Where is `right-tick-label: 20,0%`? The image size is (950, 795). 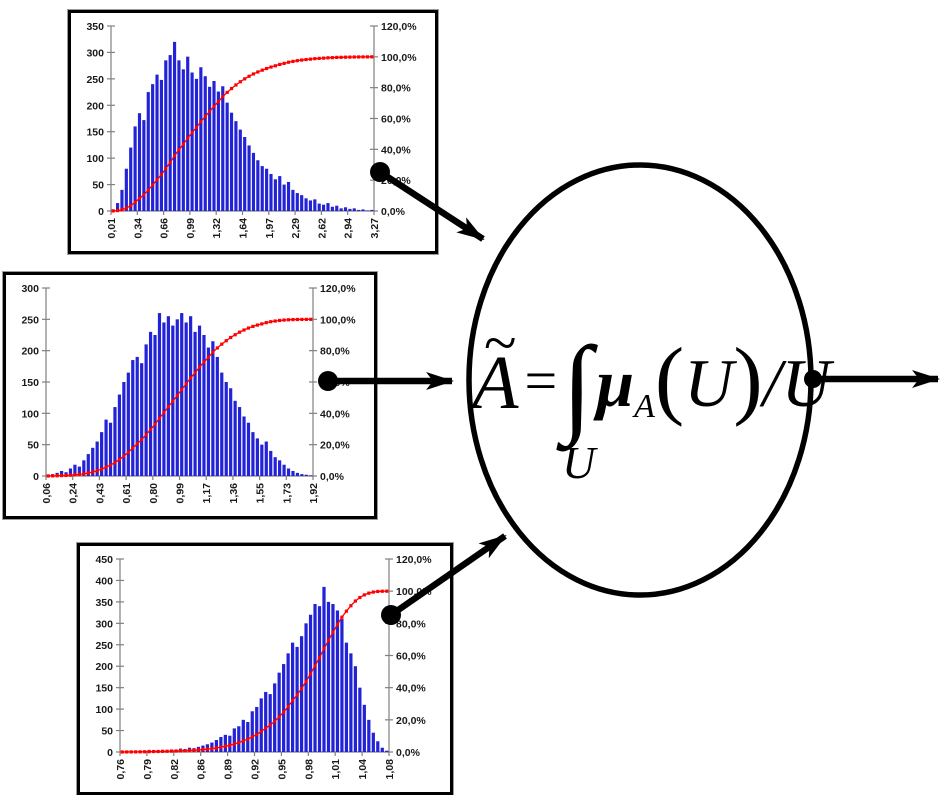 right-tick-label: 20,0% is located at coordinates (411, 721).